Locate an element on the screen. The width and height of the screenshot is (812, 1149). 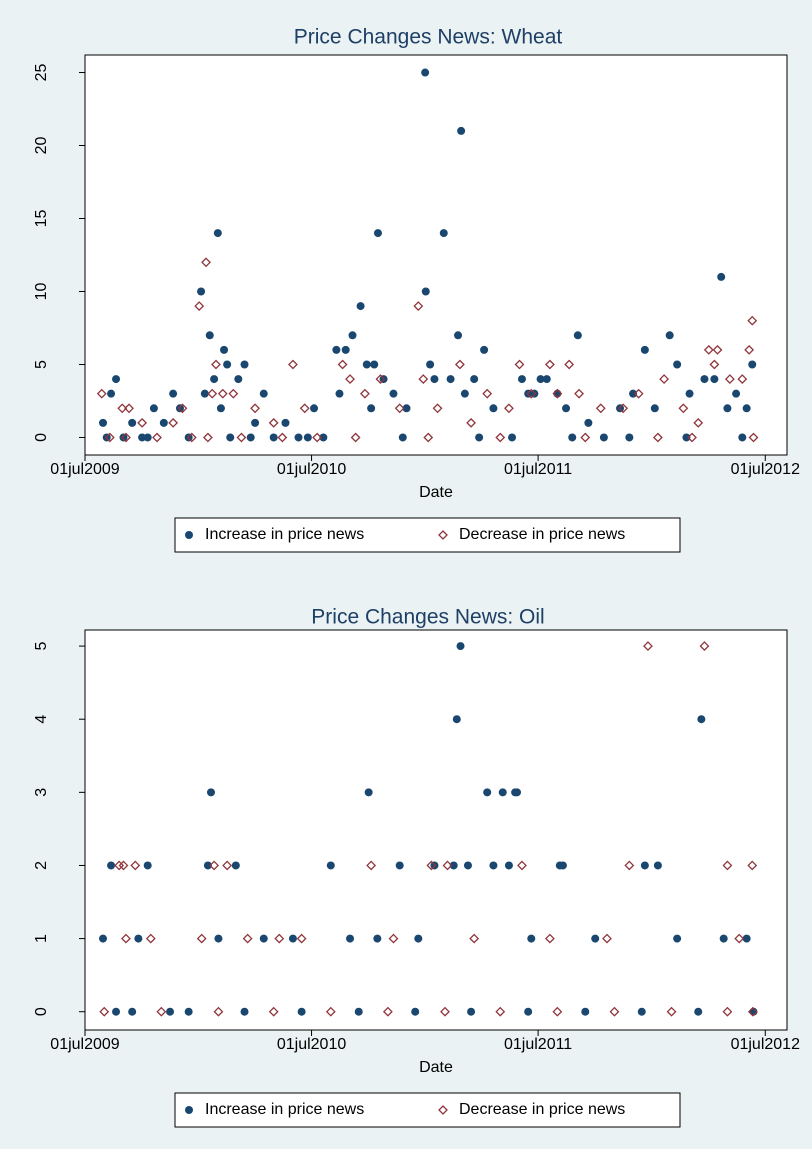
y-tick-label: 10 is located at coordinates (41, 291).